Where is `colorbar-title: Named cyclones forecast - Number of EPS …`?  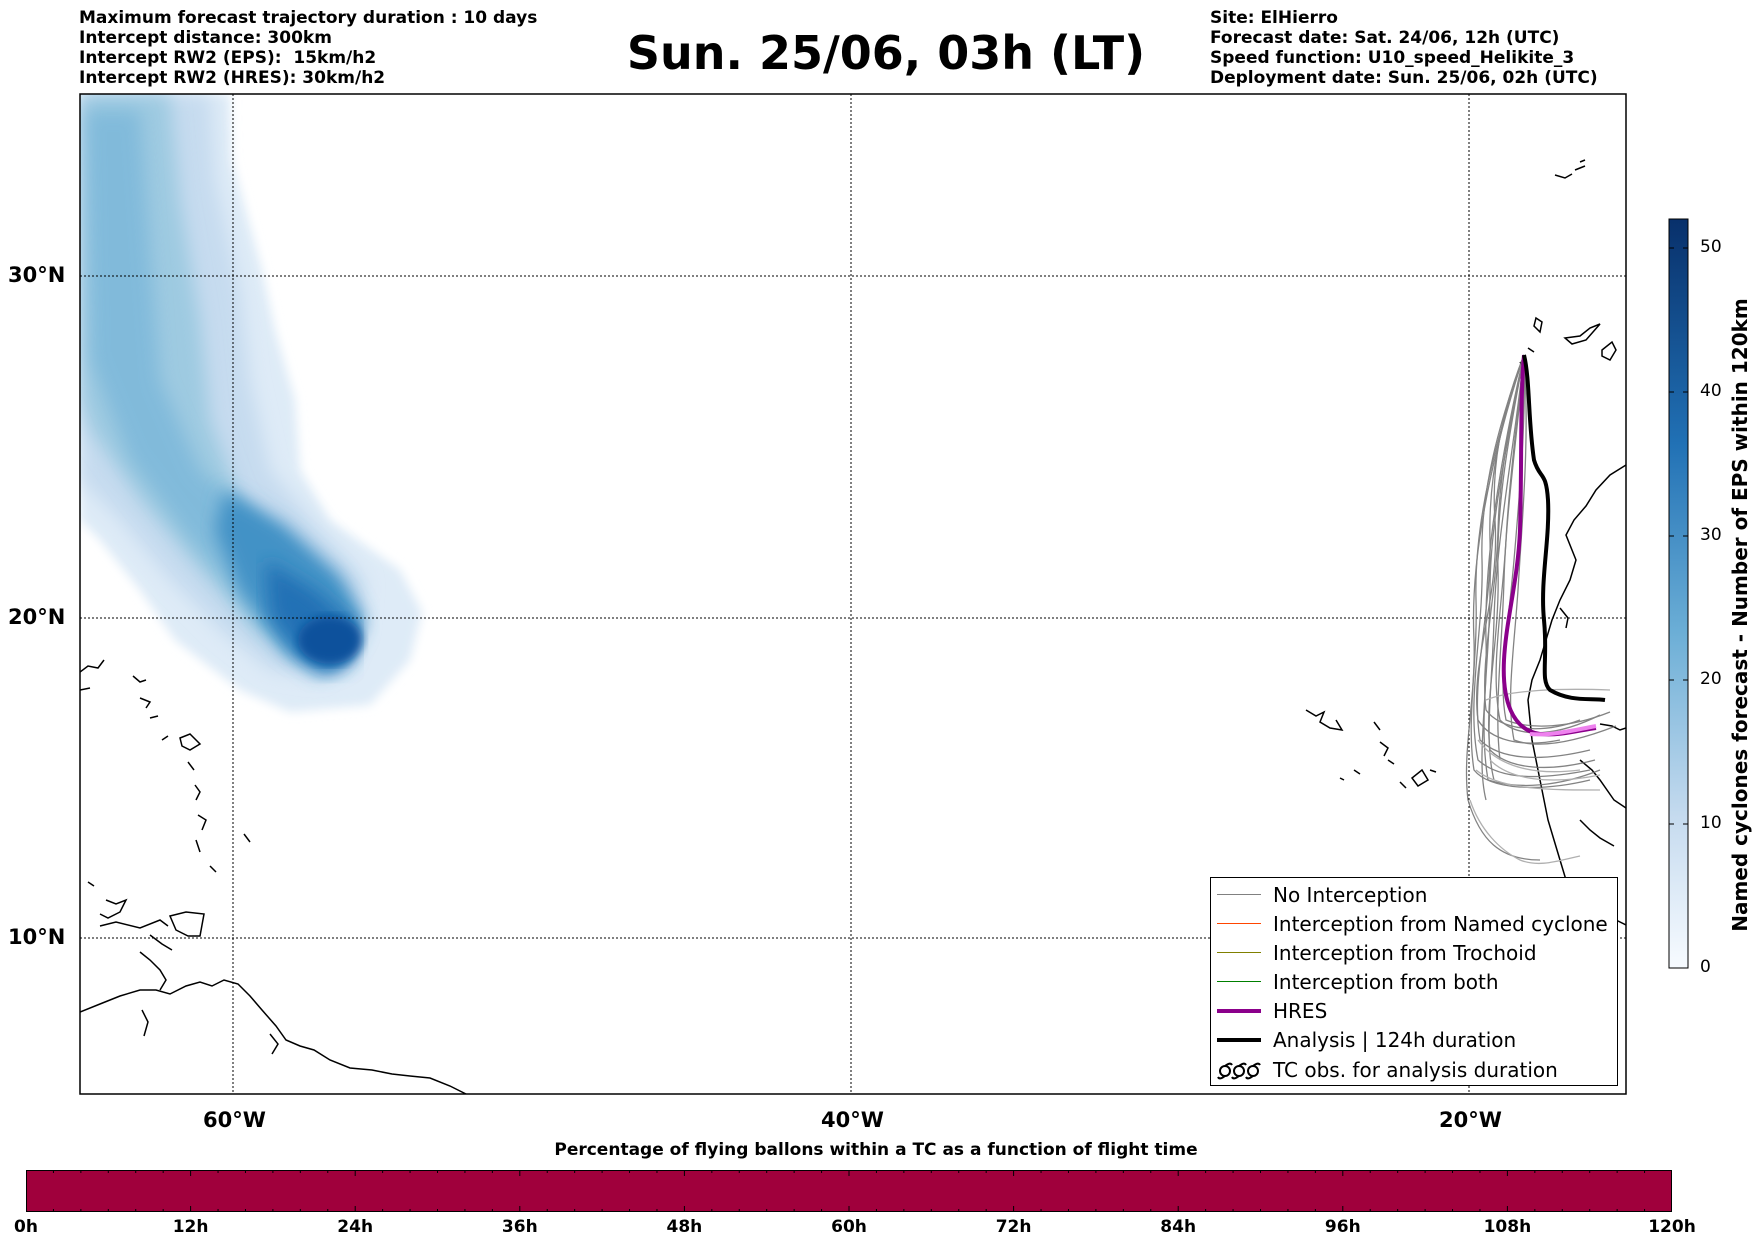
colorbar-title: Named cyclones forecast - Number of EPS … is located at coordinates (1740, 615).